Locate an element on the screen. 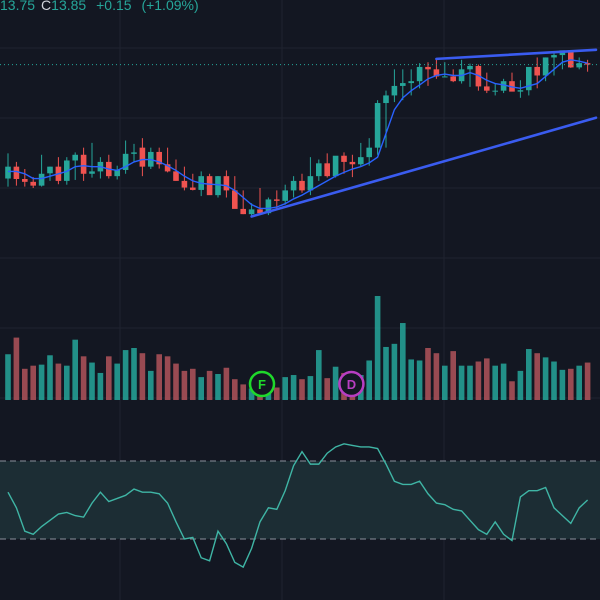 The height and width of the screenshot is (600, 600). legend-change: +0.15 is located at coordinates (114, 6).